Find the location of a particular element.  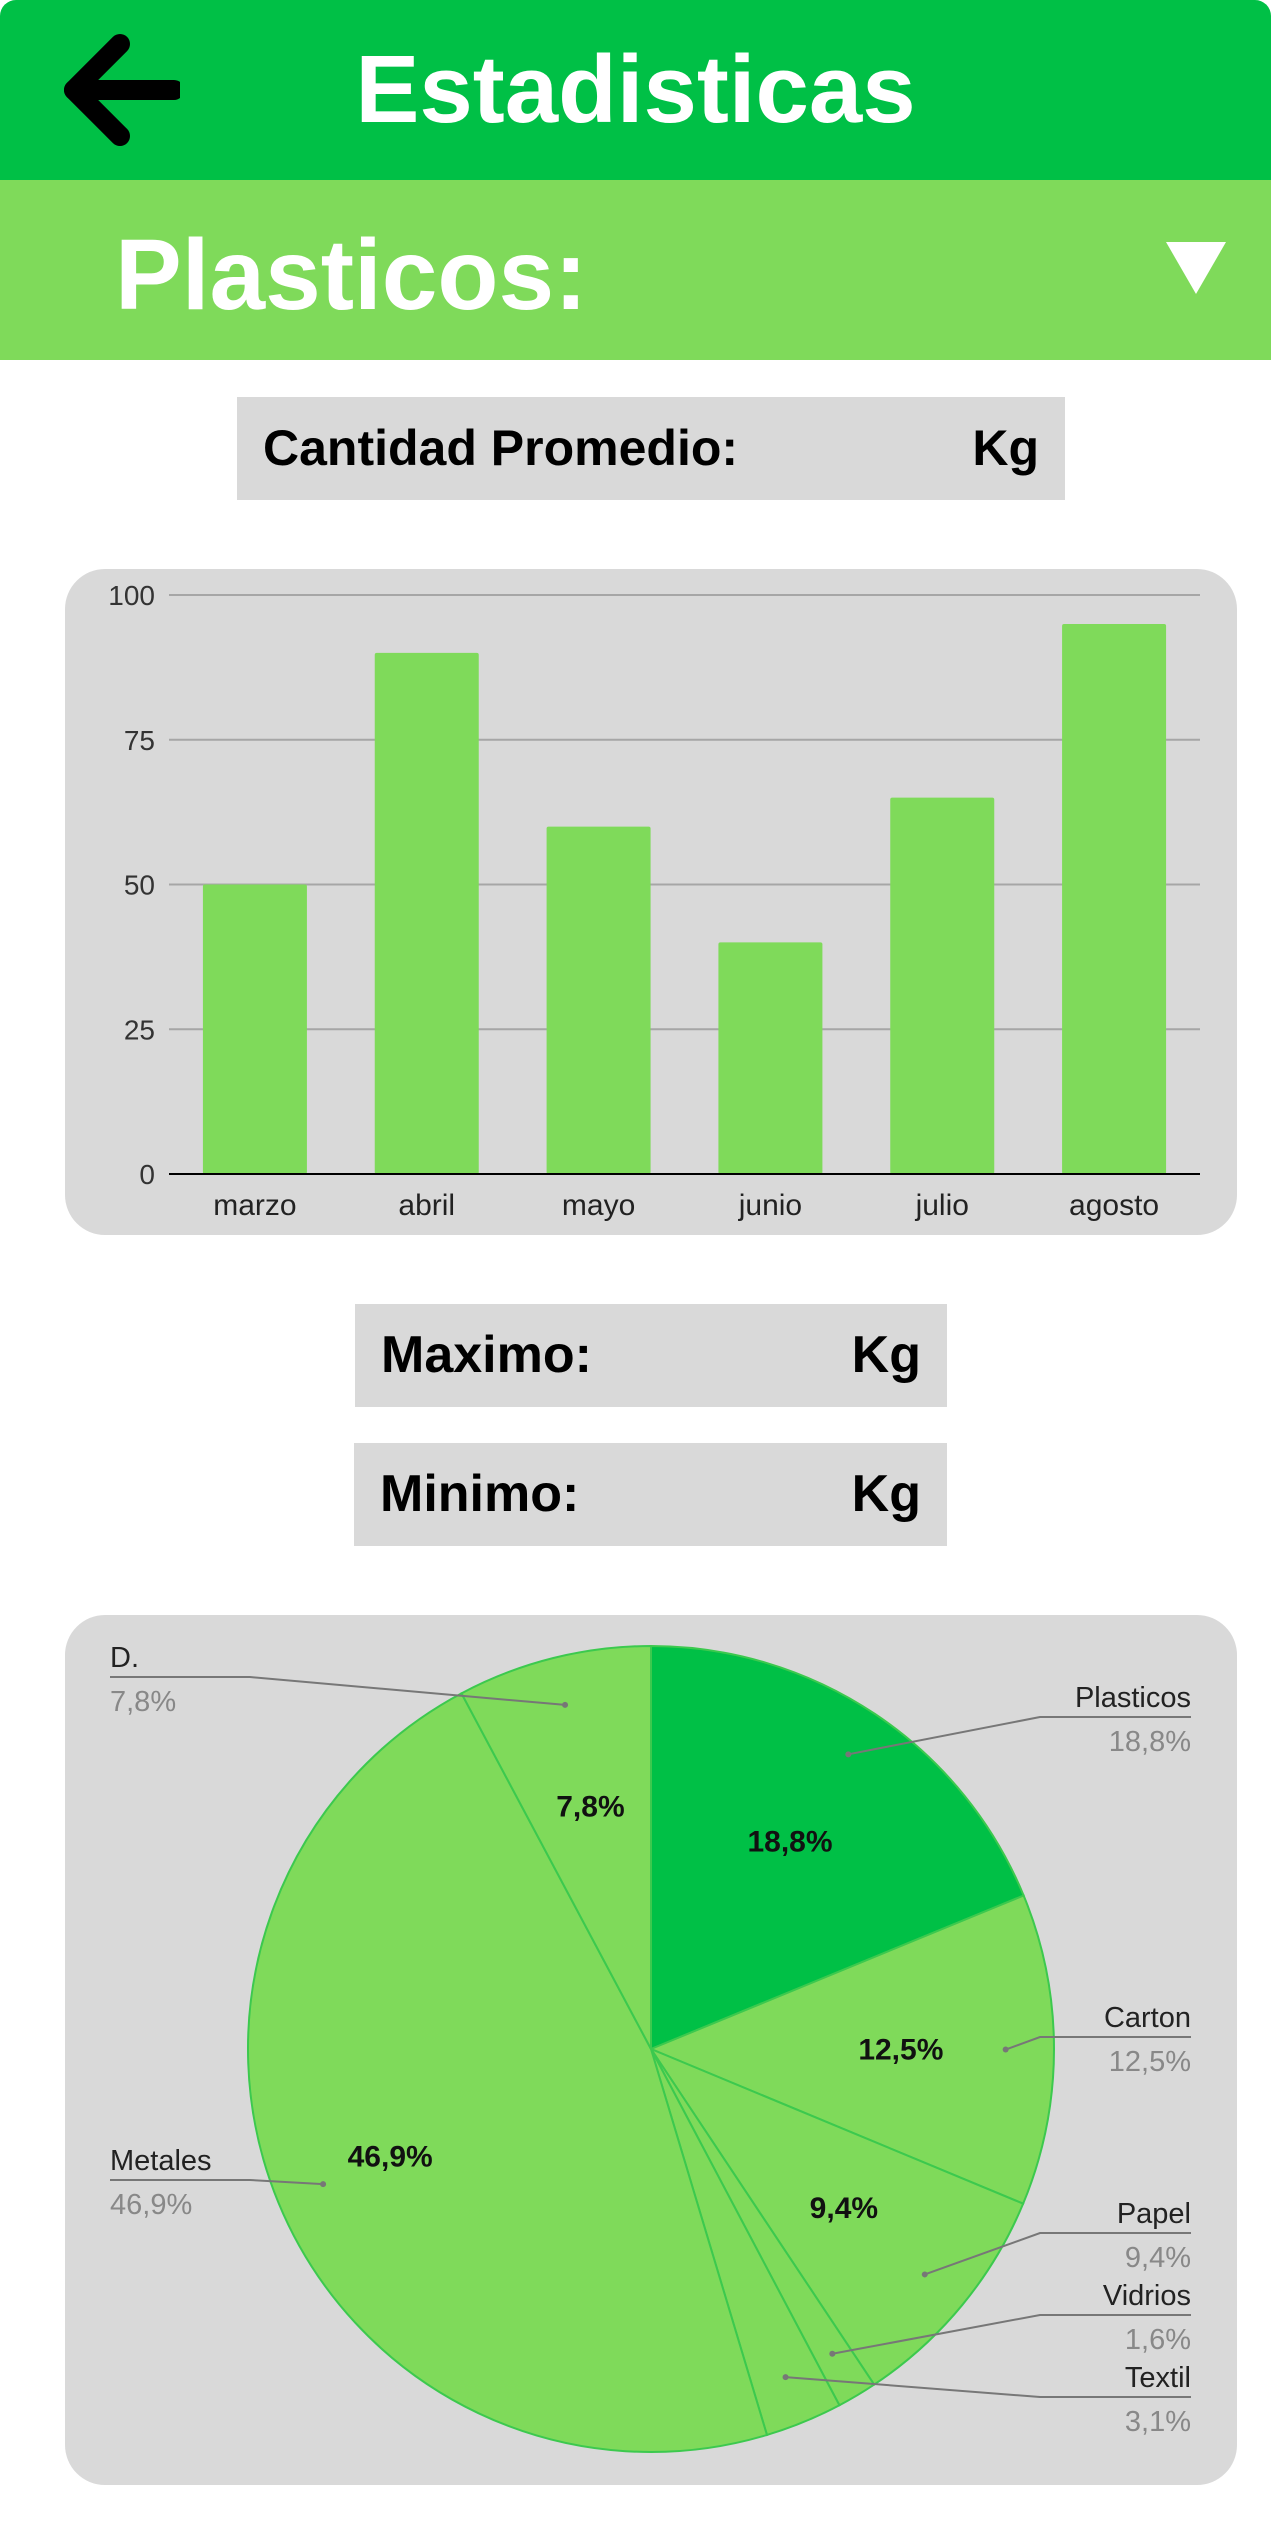

bar-junio is located at coordinates (770, 1058).